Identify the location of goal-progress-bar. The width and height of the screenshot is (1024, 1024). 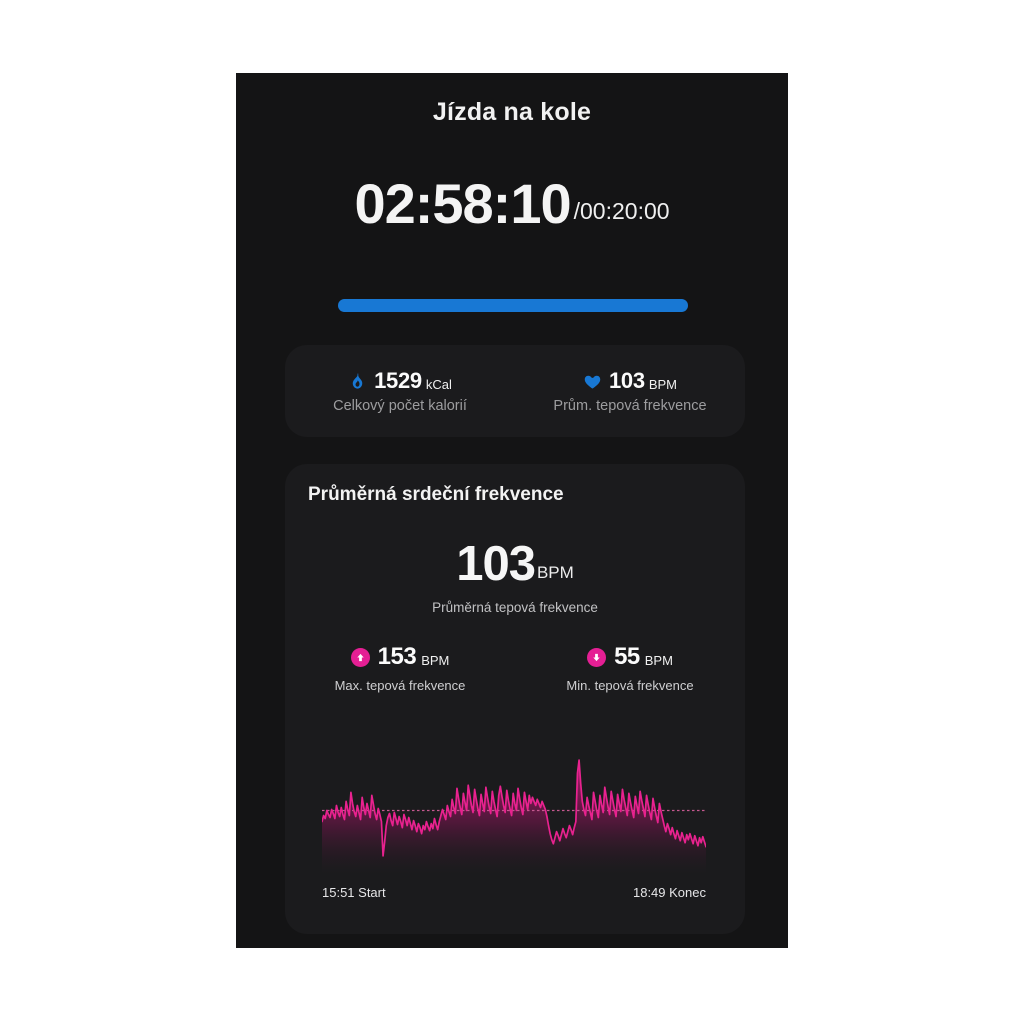
(513, 305).